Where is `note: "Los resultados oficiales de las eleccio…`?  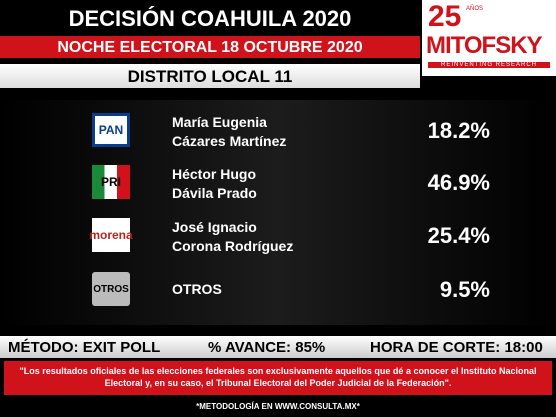 note: "Los resultados oficiales de las eleccio… is located at coordinates (278, 378).